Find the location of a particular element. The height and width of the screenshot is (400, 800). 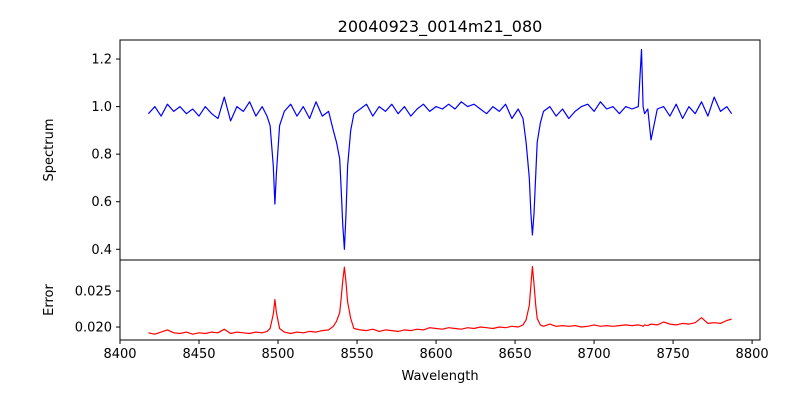

xtick-label: 8750 is located at coordinates (673, 354).